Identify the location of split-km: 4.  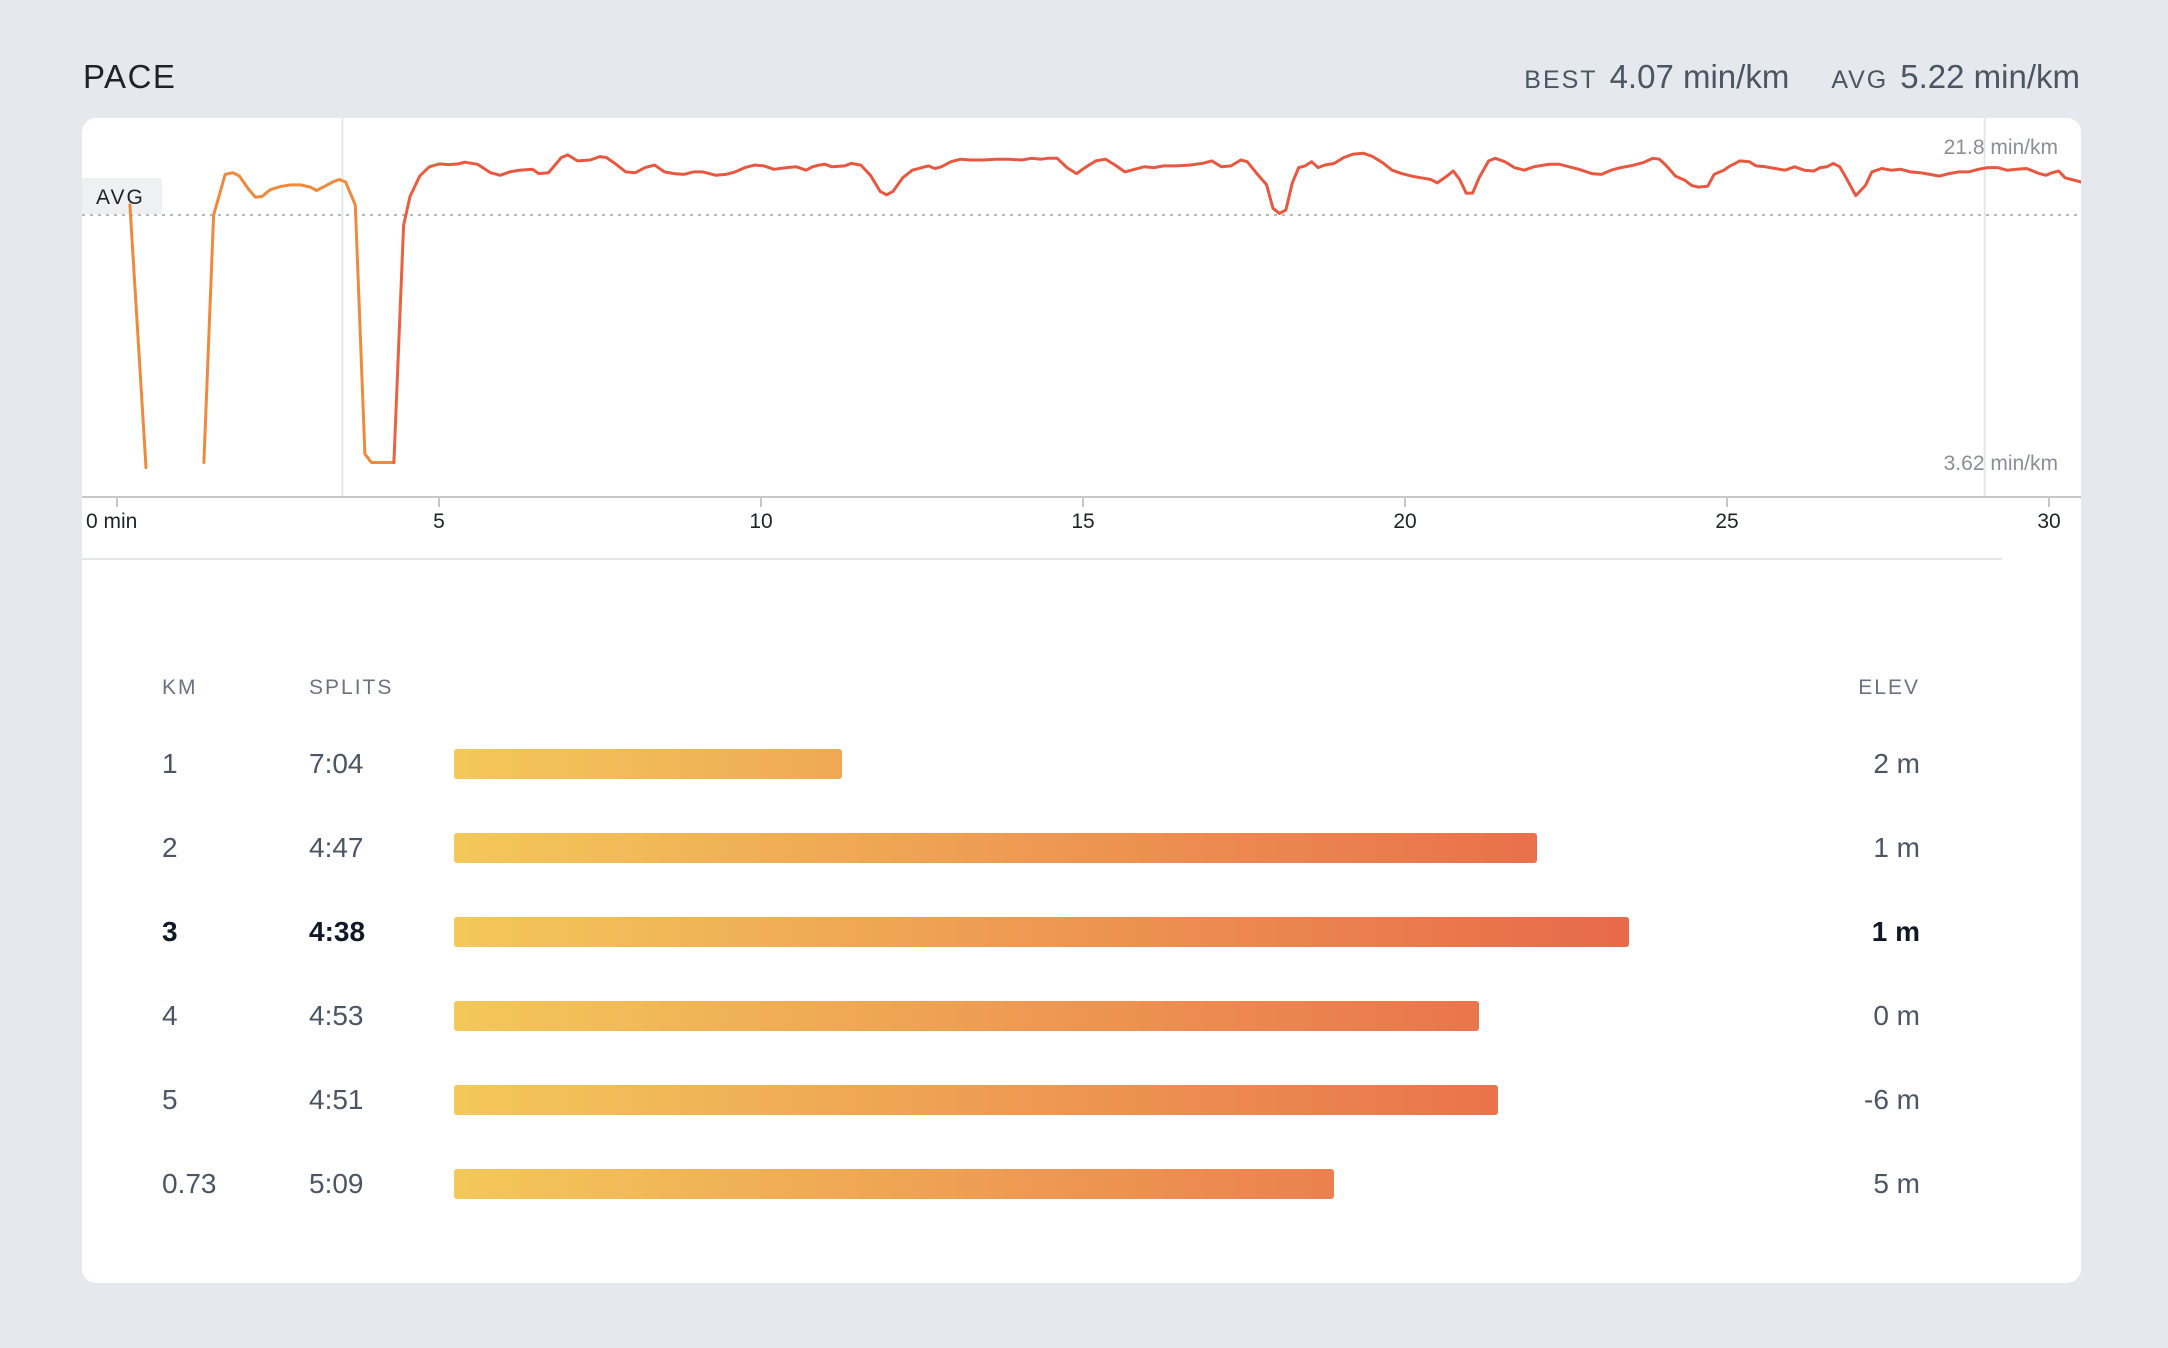
(170, 1015).